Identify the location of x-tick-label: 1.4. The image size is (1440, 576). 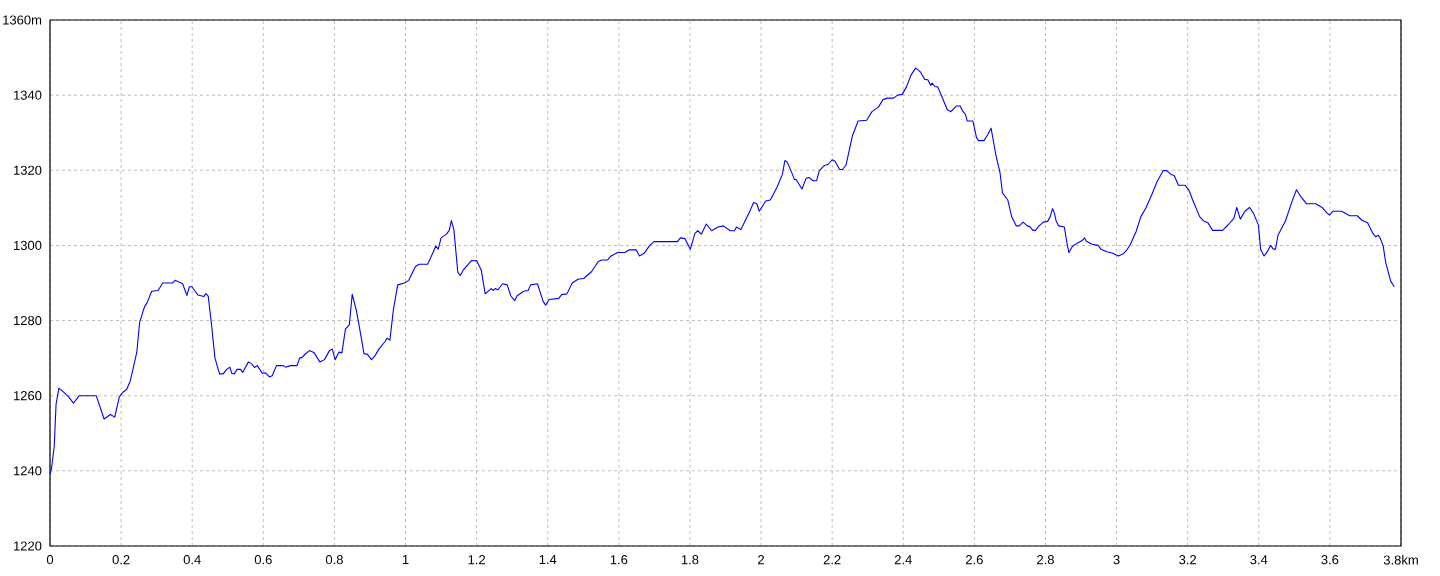
(548, 559).